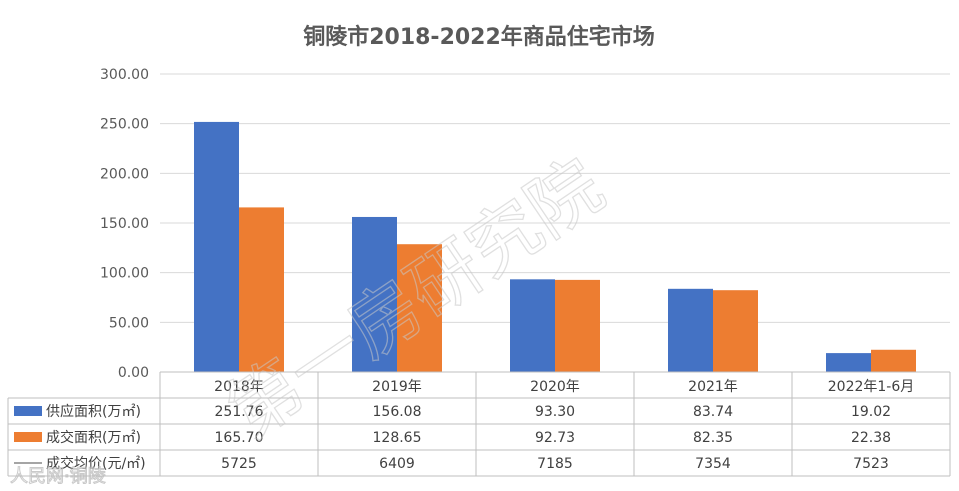 This screenshot has height=491, width=959. What do you see at coordinates (871, 387) in the screenshot?
I see `x-tick-label: 2022年1-6月` at bounding box center [871, 387].